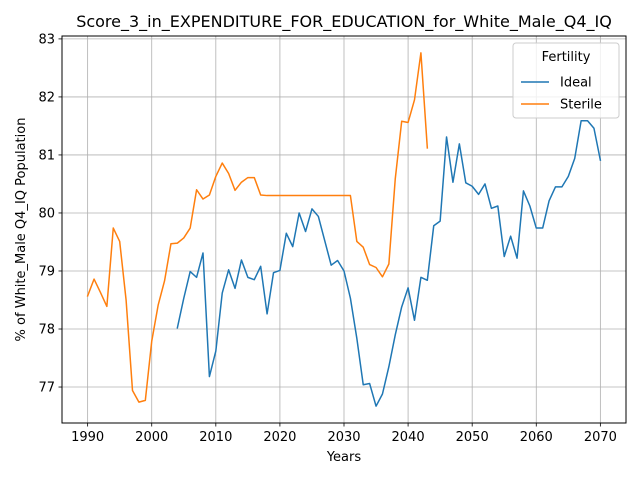 The height and width of the screenshot is (480, 640). I want to click on x-tick-label: 2040, so click(408, 437).